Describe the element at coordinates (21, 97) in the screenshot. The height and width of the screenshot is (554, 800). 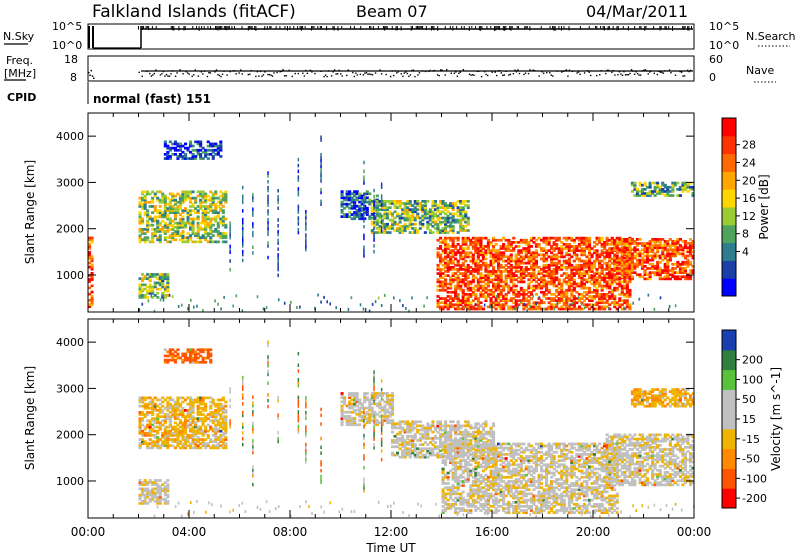
I see `cpid-label: CPID` at that location.